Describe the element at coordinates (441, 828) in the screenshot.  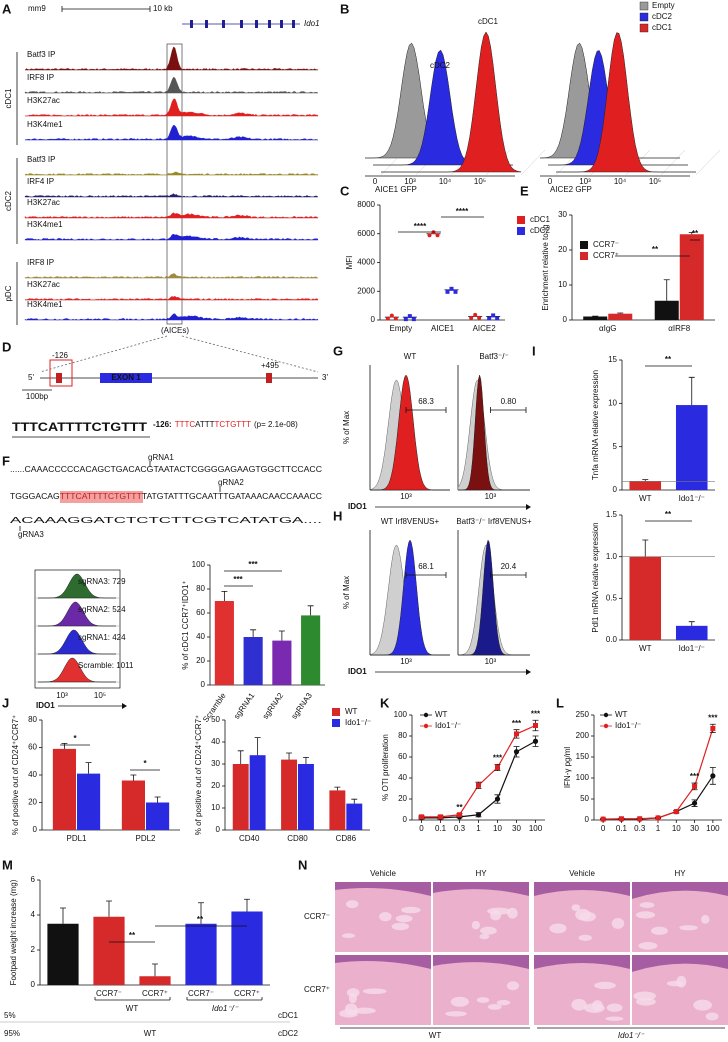
I see `x-tick-label: 0.1` at that location.